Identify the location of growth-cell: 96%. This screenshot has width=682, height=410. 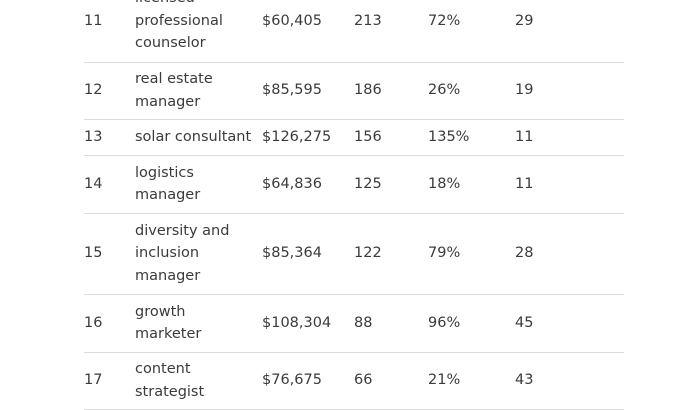
(471, 323).